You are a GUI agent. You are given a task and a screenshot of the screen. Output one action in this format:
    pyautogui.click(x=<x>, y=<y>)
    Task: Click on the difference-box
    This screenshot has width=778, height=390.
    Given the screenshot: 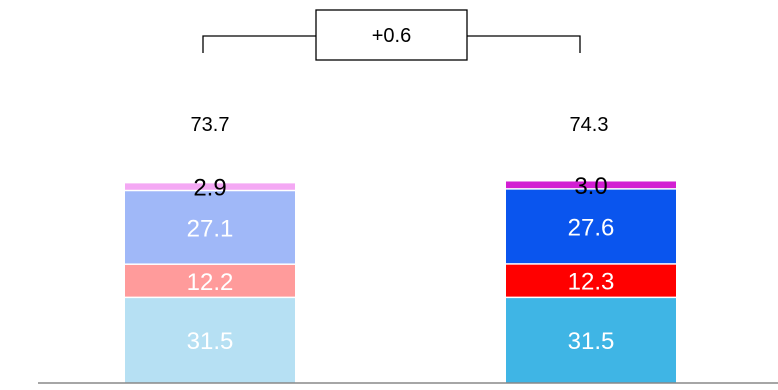 What is the action you would take?
    pyautogui.click(x=391, y=35)
    